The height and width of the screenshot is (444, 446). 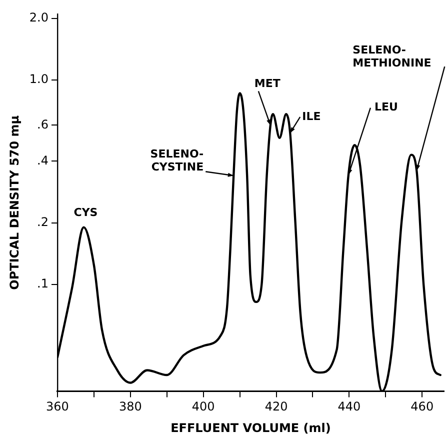 What do you see at coordinates (38, 17) in the screenshot?
I see `y-tick-label: 2.0` at bounding box center [38, 17].